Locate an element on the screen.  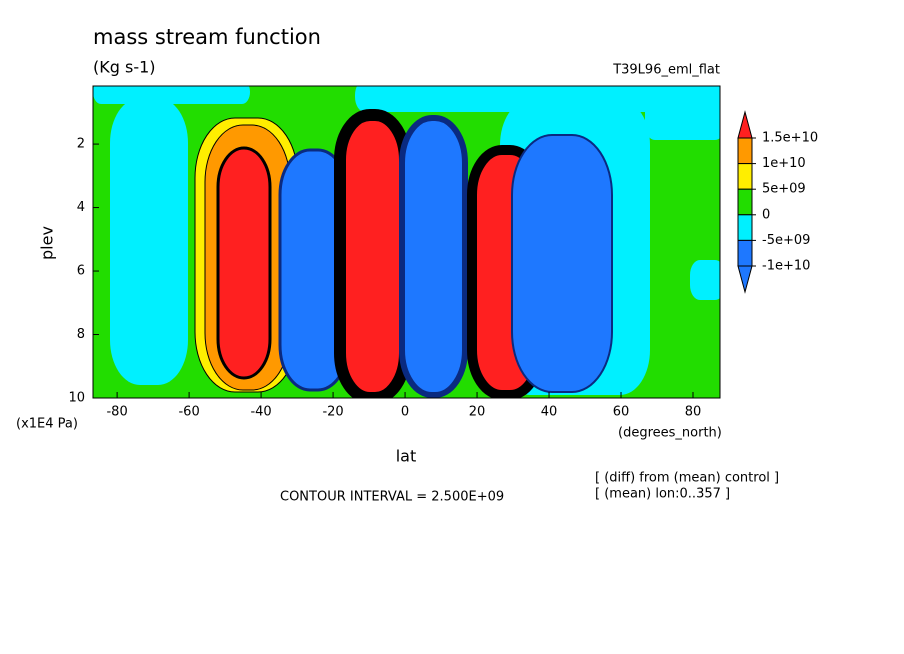
dataset-label: T39L96_eml_flat is located at coordinates (666, 70).